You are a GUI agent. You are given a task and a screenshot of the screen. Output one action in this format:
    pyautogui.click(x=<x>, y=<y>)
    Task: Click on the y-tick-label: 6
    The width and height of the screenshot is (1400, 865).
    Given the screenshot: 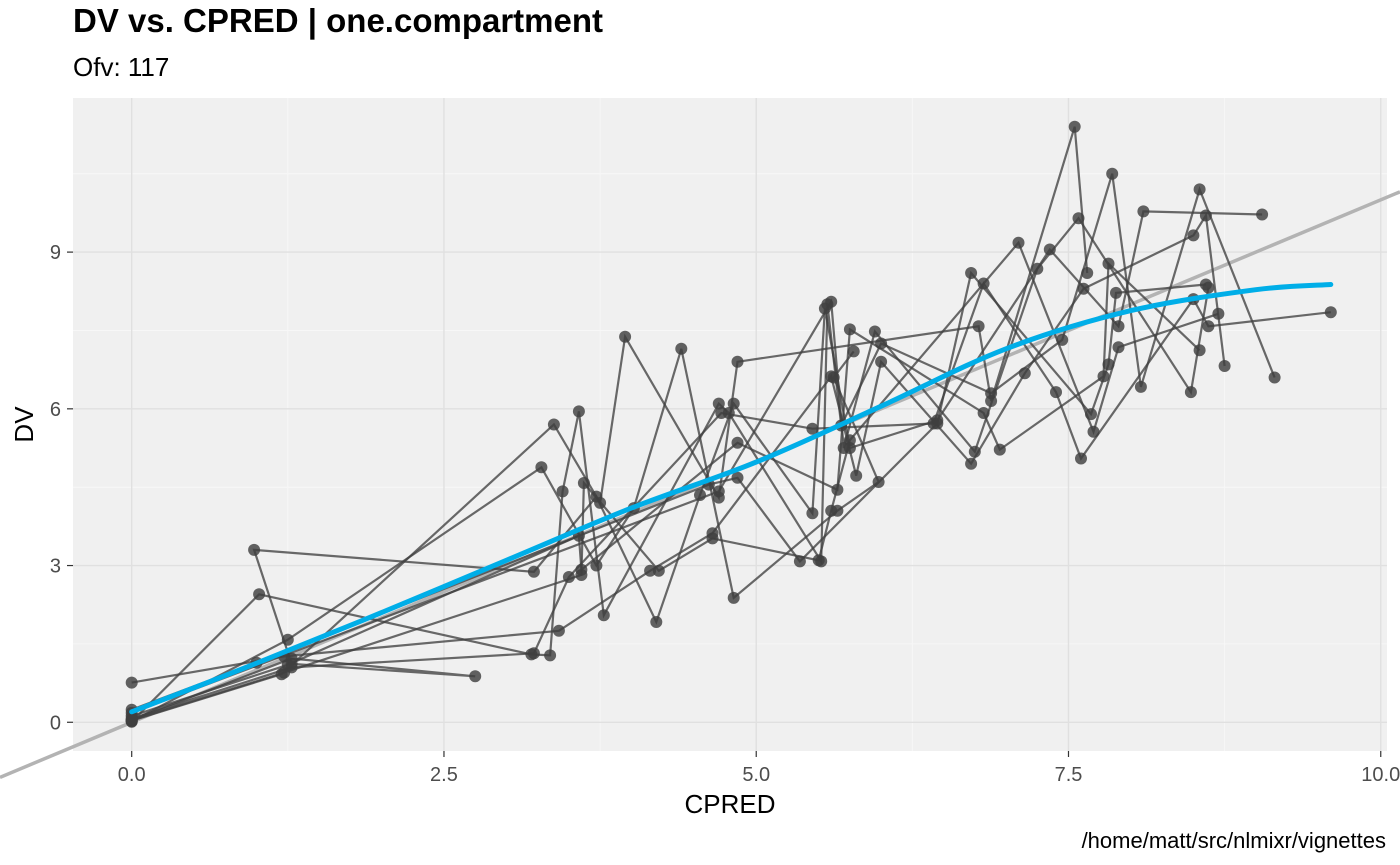 What is the action you would take?
    pyautogui.click(x=55, y=410)
    